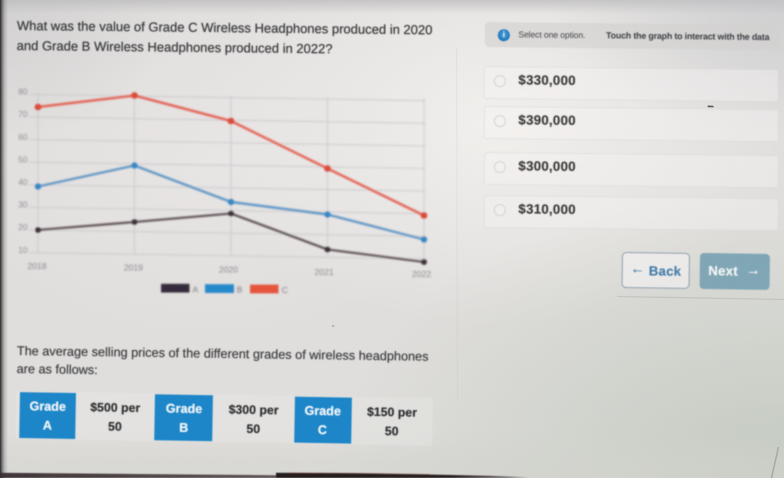 Image resolution: width=784 pixels, height=478 pixels. What do you see at coordinates (196, 289) in the screenshot?
I see `svg-text: A` at bounding box center [196, 289].